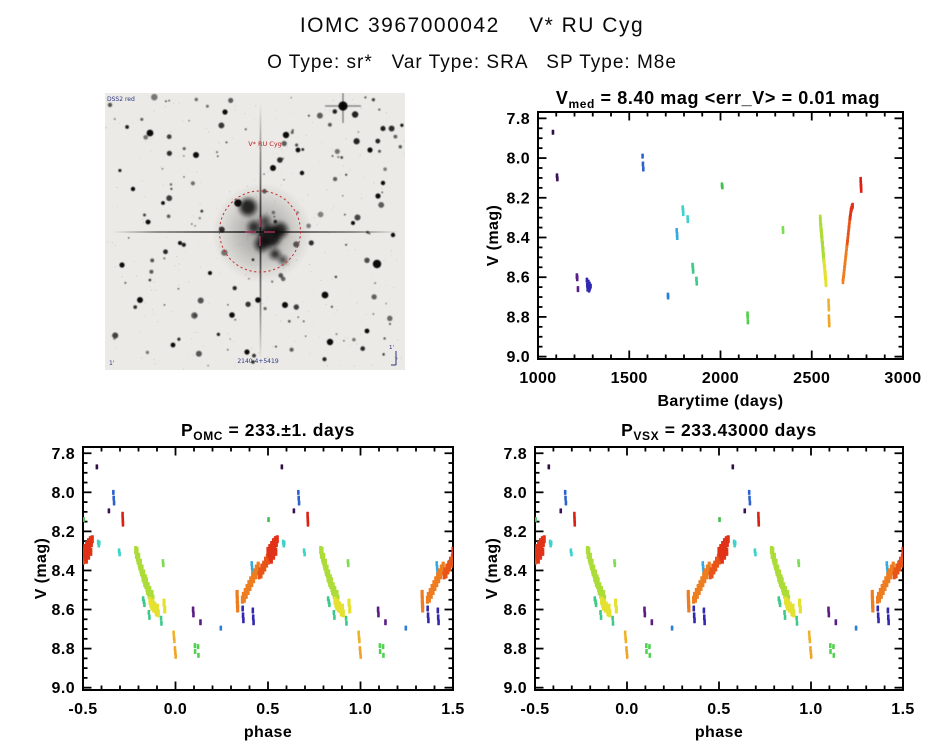  What do you see at coordinates (394, 358) in the screenshot?
I see `scale-bar` at bounding box center [394, 358].